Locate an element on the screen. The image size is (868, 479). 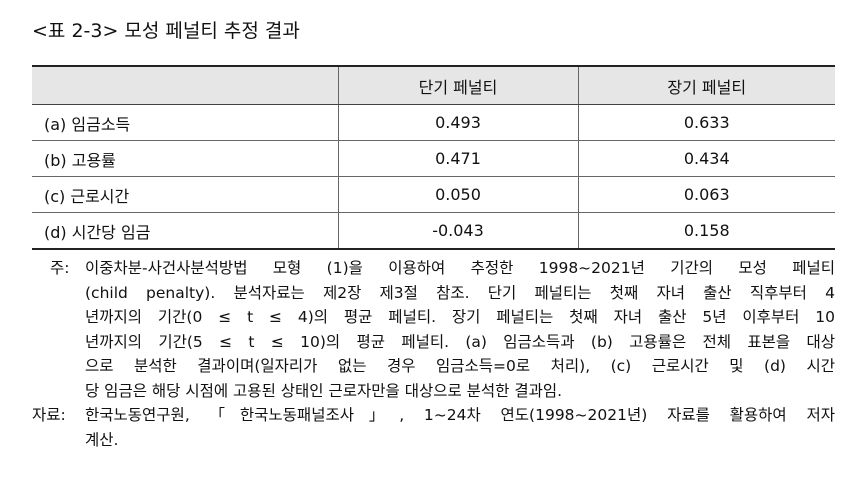
cell: 0.633 is located at coordinates (706, 122).